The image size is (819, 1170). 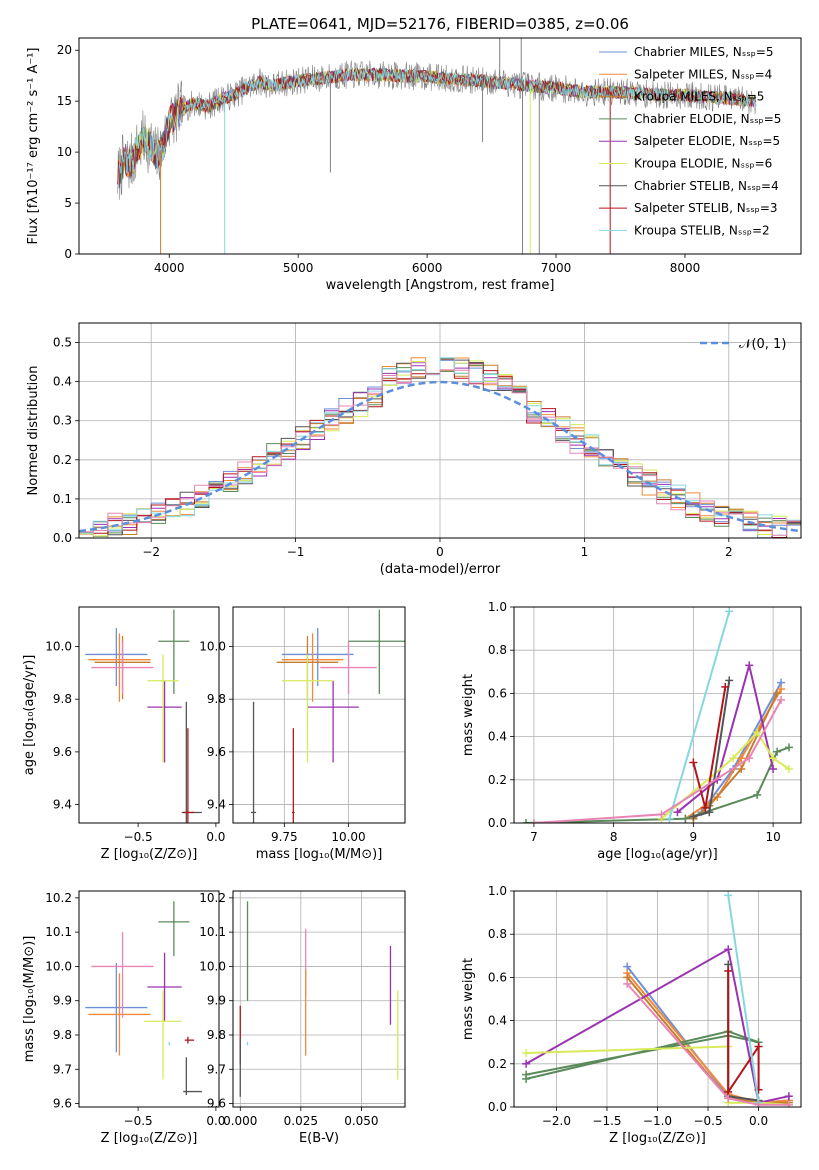 What do you see at coordinates (440, 456) in the screenshot?
I see `normal-reference-curve` at bounding box center [440, 456].